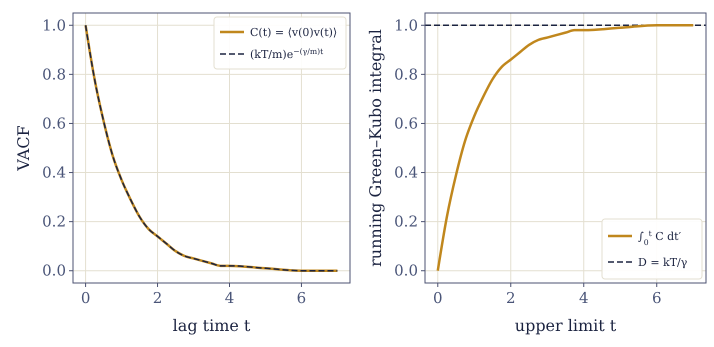 The image size is (714, 347). I want to click on y-axis-title: VACF, so click(23, 148).